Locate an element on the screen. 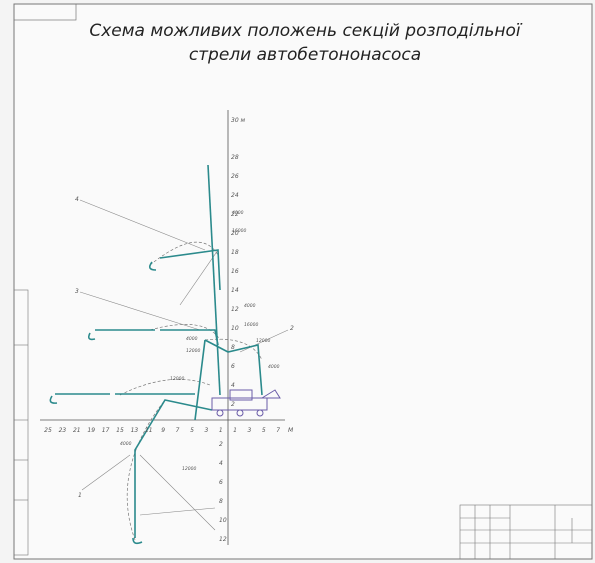  title-line: стрели автобетононасоса is located at coordinates (305, 55).